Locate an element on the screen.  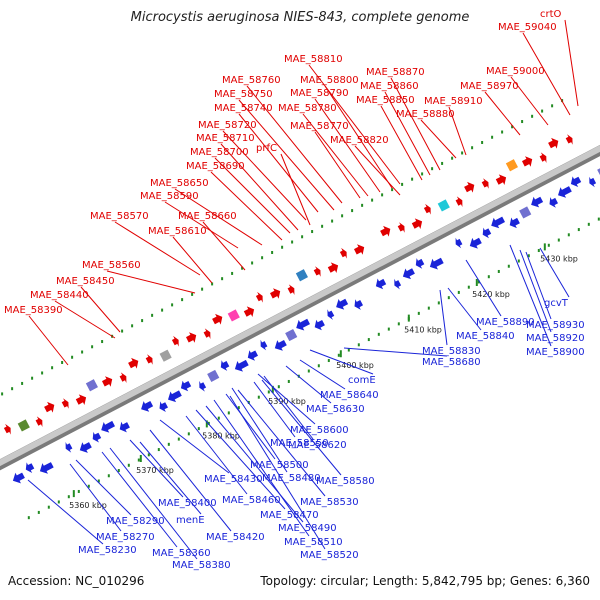
gene-label-reverse: MAE_58920 is located at coordinates (555, 338).